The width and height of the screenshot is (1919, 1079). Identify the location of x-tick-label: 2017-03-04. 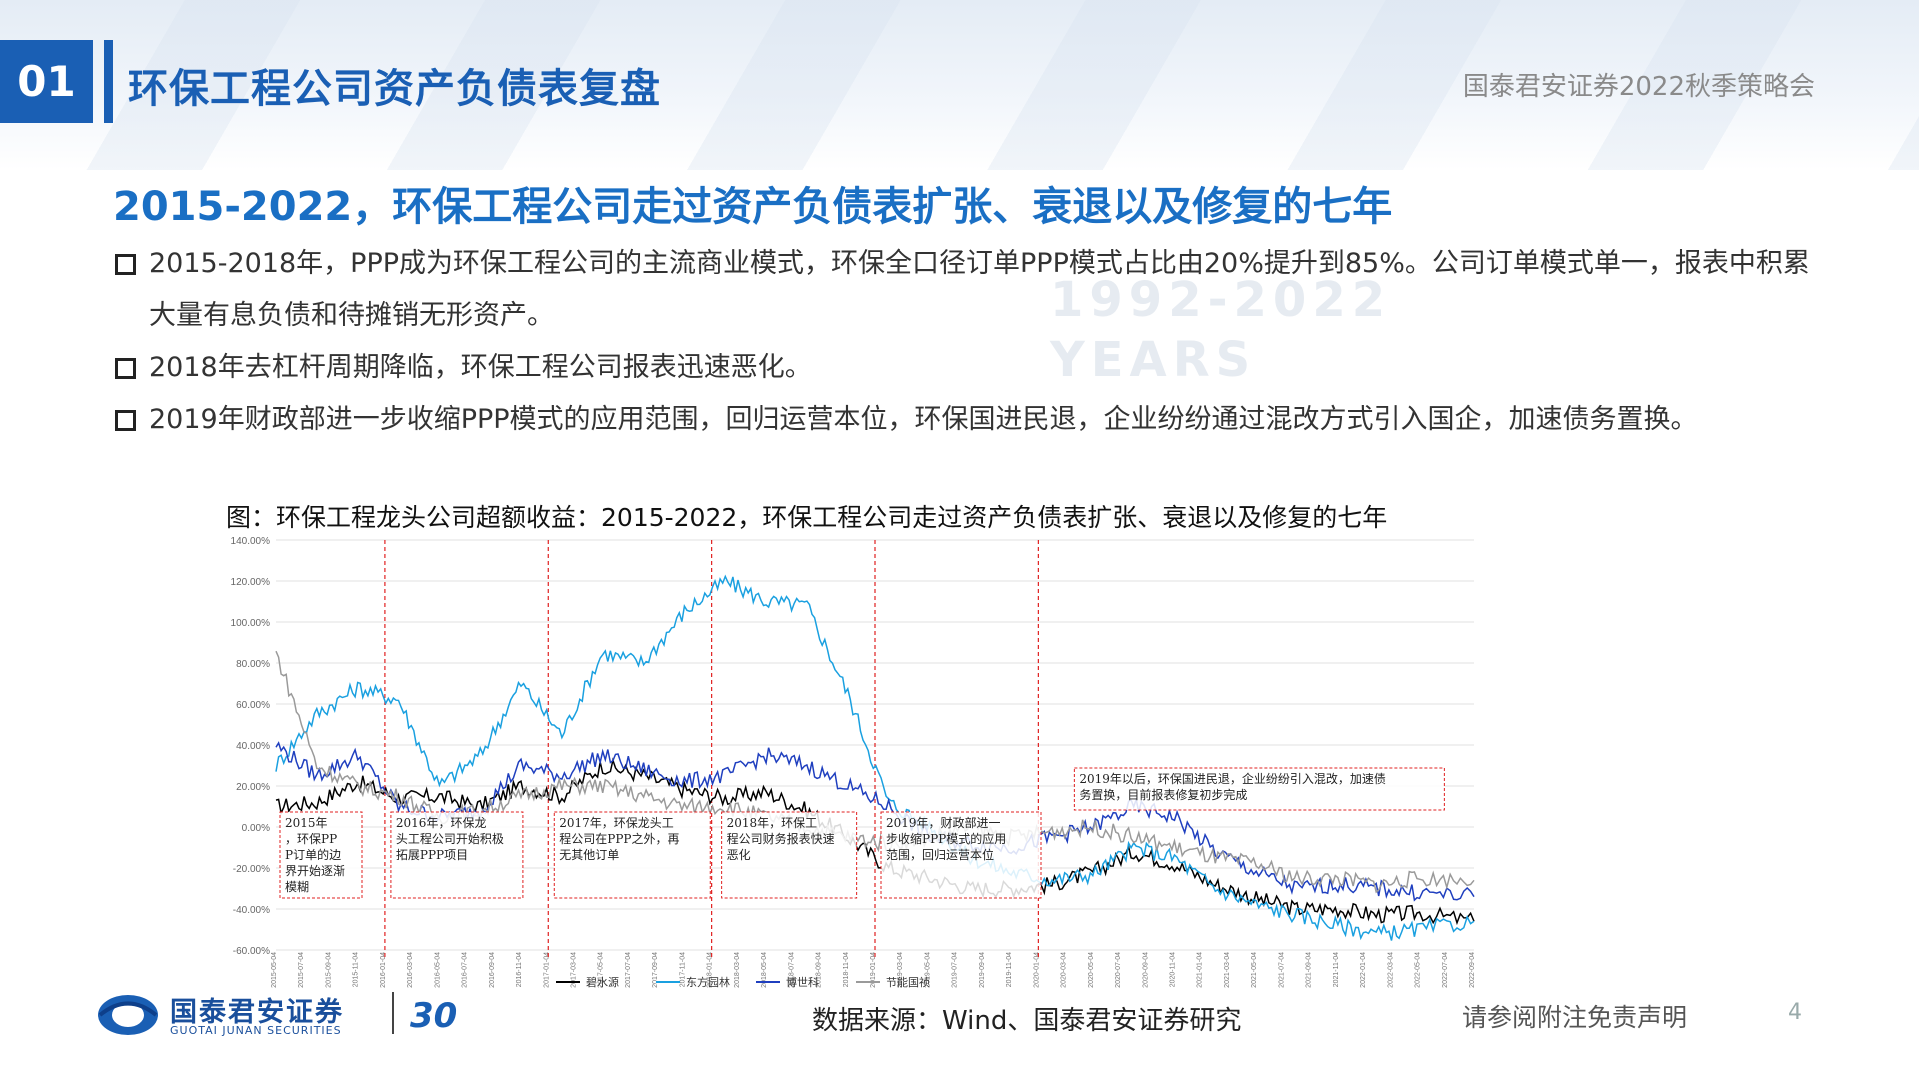
(574, 970).